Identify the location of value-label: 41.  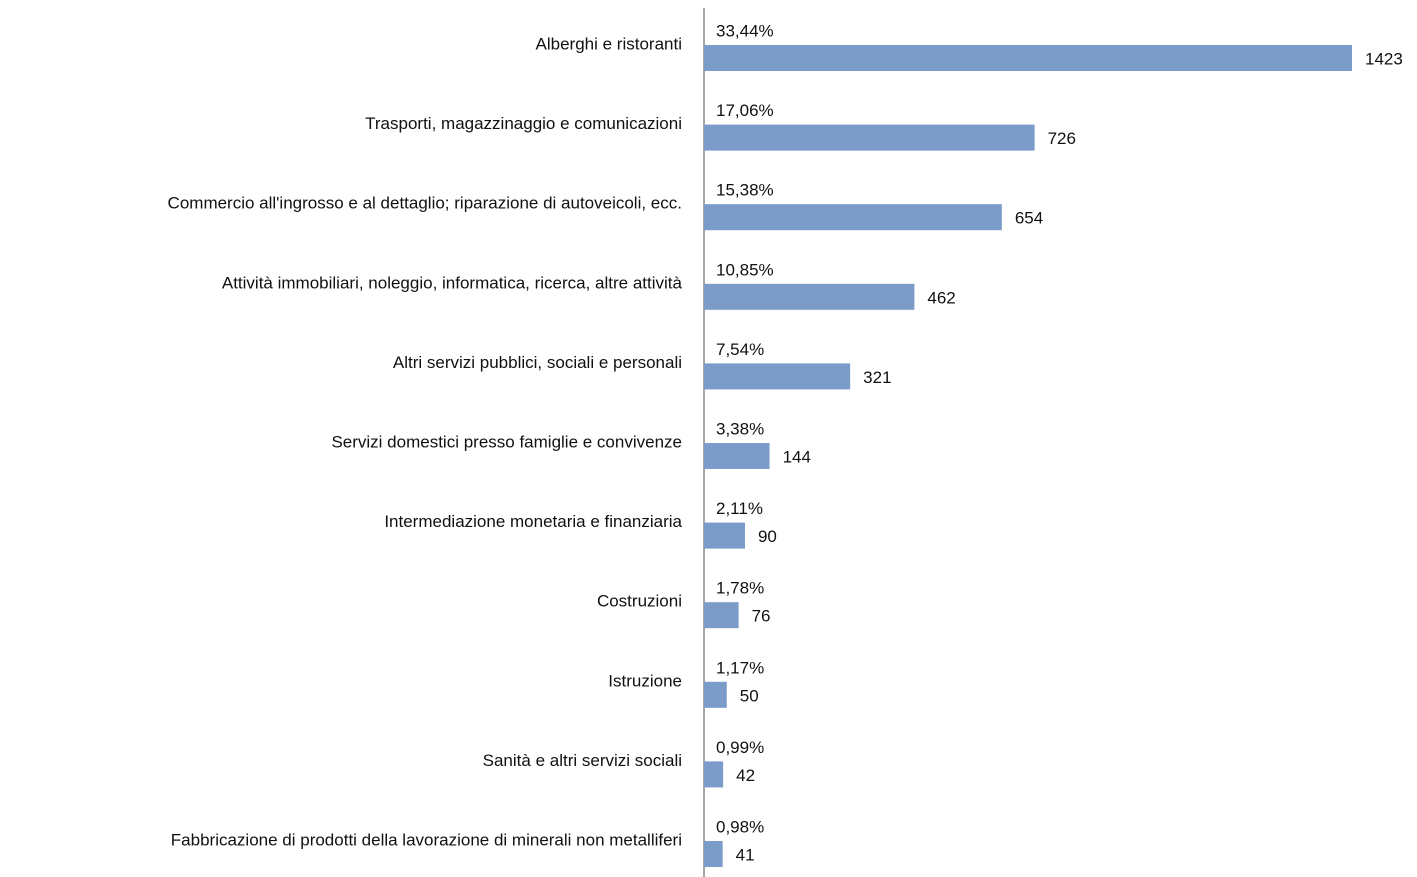
(745, 854).